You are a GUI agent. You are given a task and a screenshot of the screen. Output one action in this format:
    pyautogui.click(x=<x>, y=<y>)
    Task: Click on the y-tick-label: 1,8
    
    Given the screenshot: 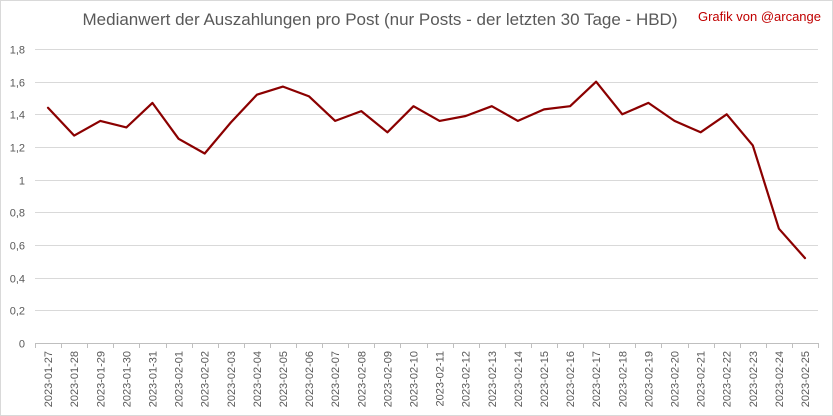 What is the action you would take?
    pyautogui.click(x=17, y=51)
    